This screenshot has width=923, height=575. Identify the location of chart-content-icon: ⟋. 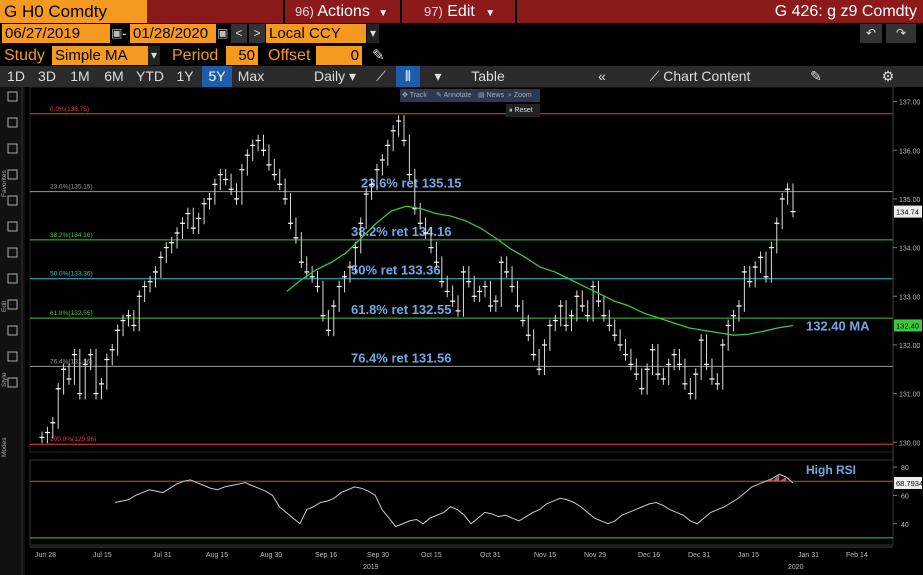
(654, 76).